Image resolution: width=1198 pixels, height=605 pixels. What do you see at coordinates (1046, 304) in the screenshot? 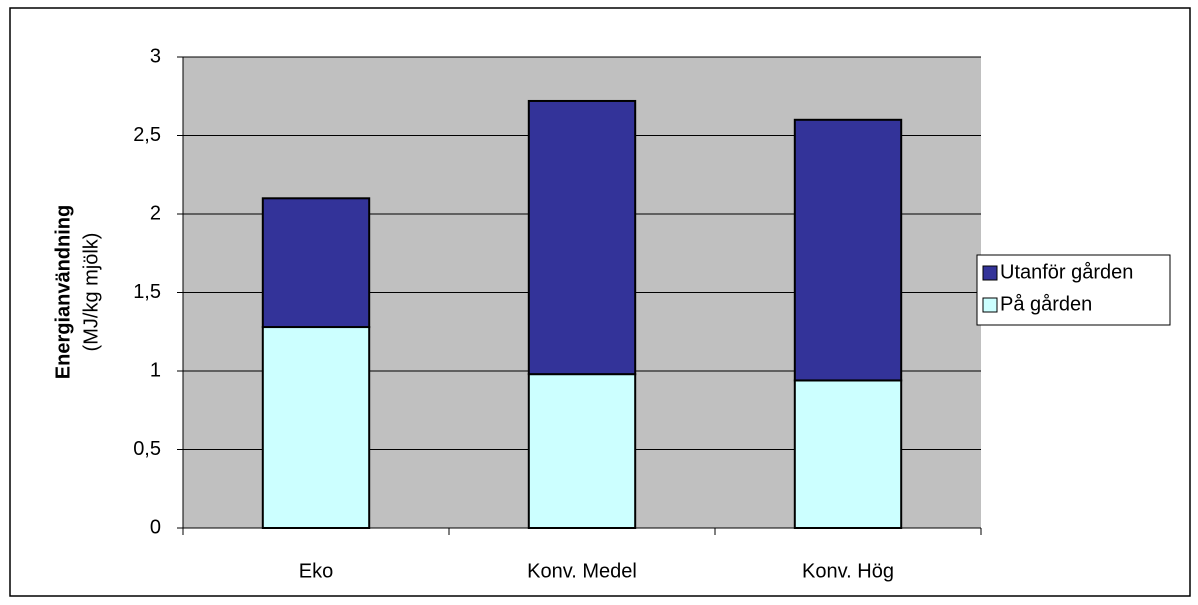
I see `legend-label: På gården` at bounding box center [1046, 304].